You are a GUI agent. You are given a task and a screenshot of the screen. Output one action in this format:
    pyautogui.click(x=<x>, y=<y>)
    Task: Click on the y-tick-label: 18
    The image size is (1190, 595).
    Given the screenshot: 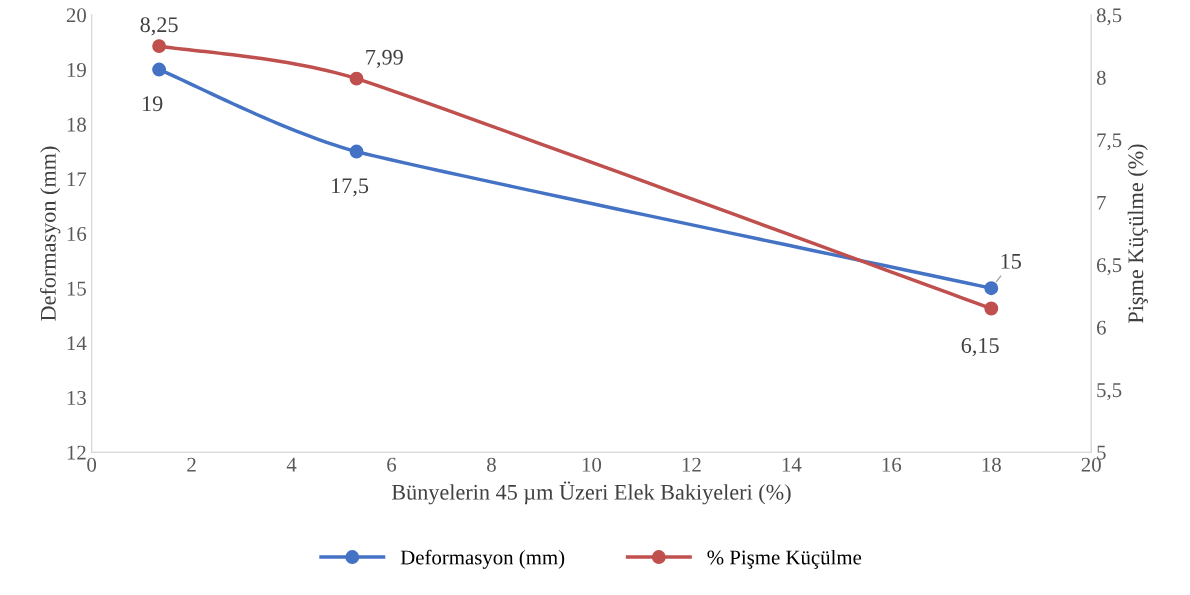 What is the action you would take?
    pyautogui.click(x=76, y=124)
    